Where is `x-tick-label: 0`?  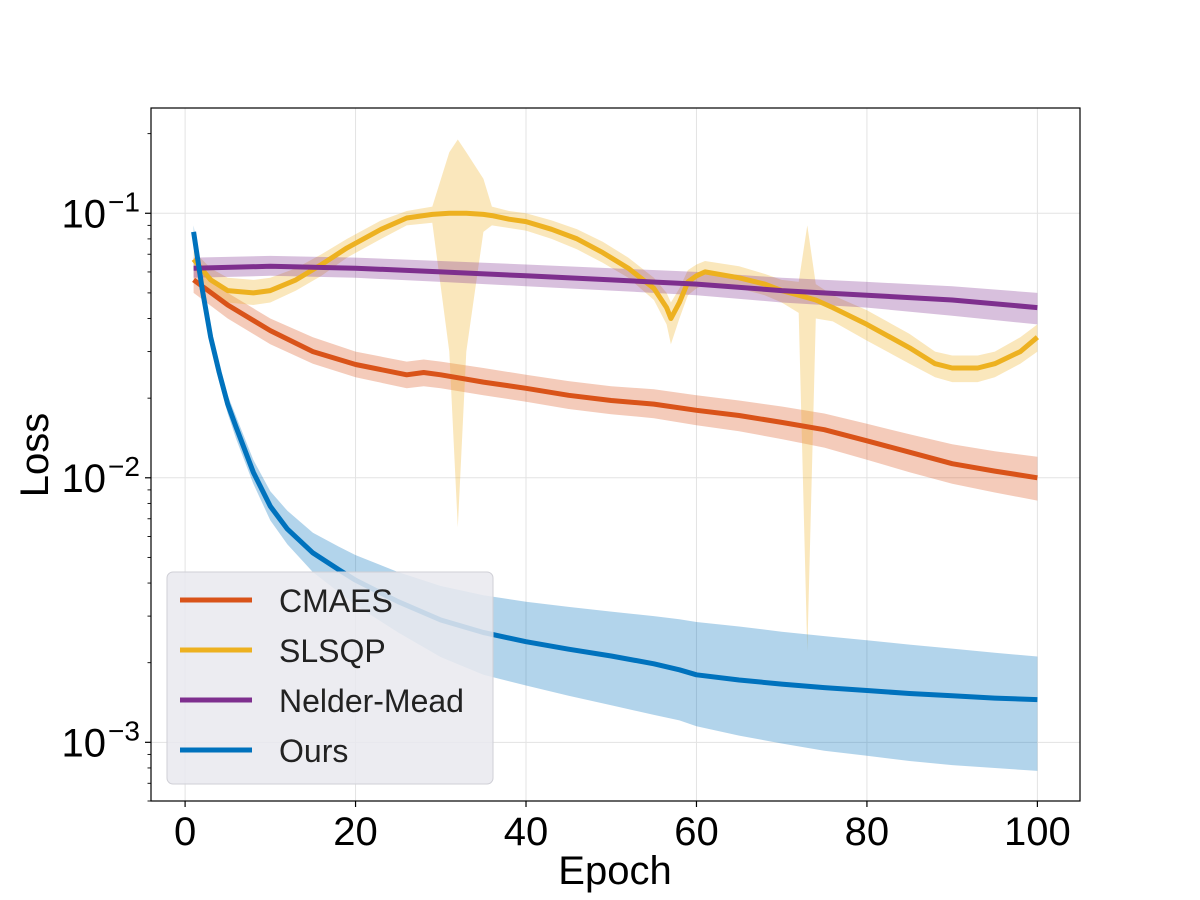 x-tick-label: 0 is located at coordinates (185, 832).